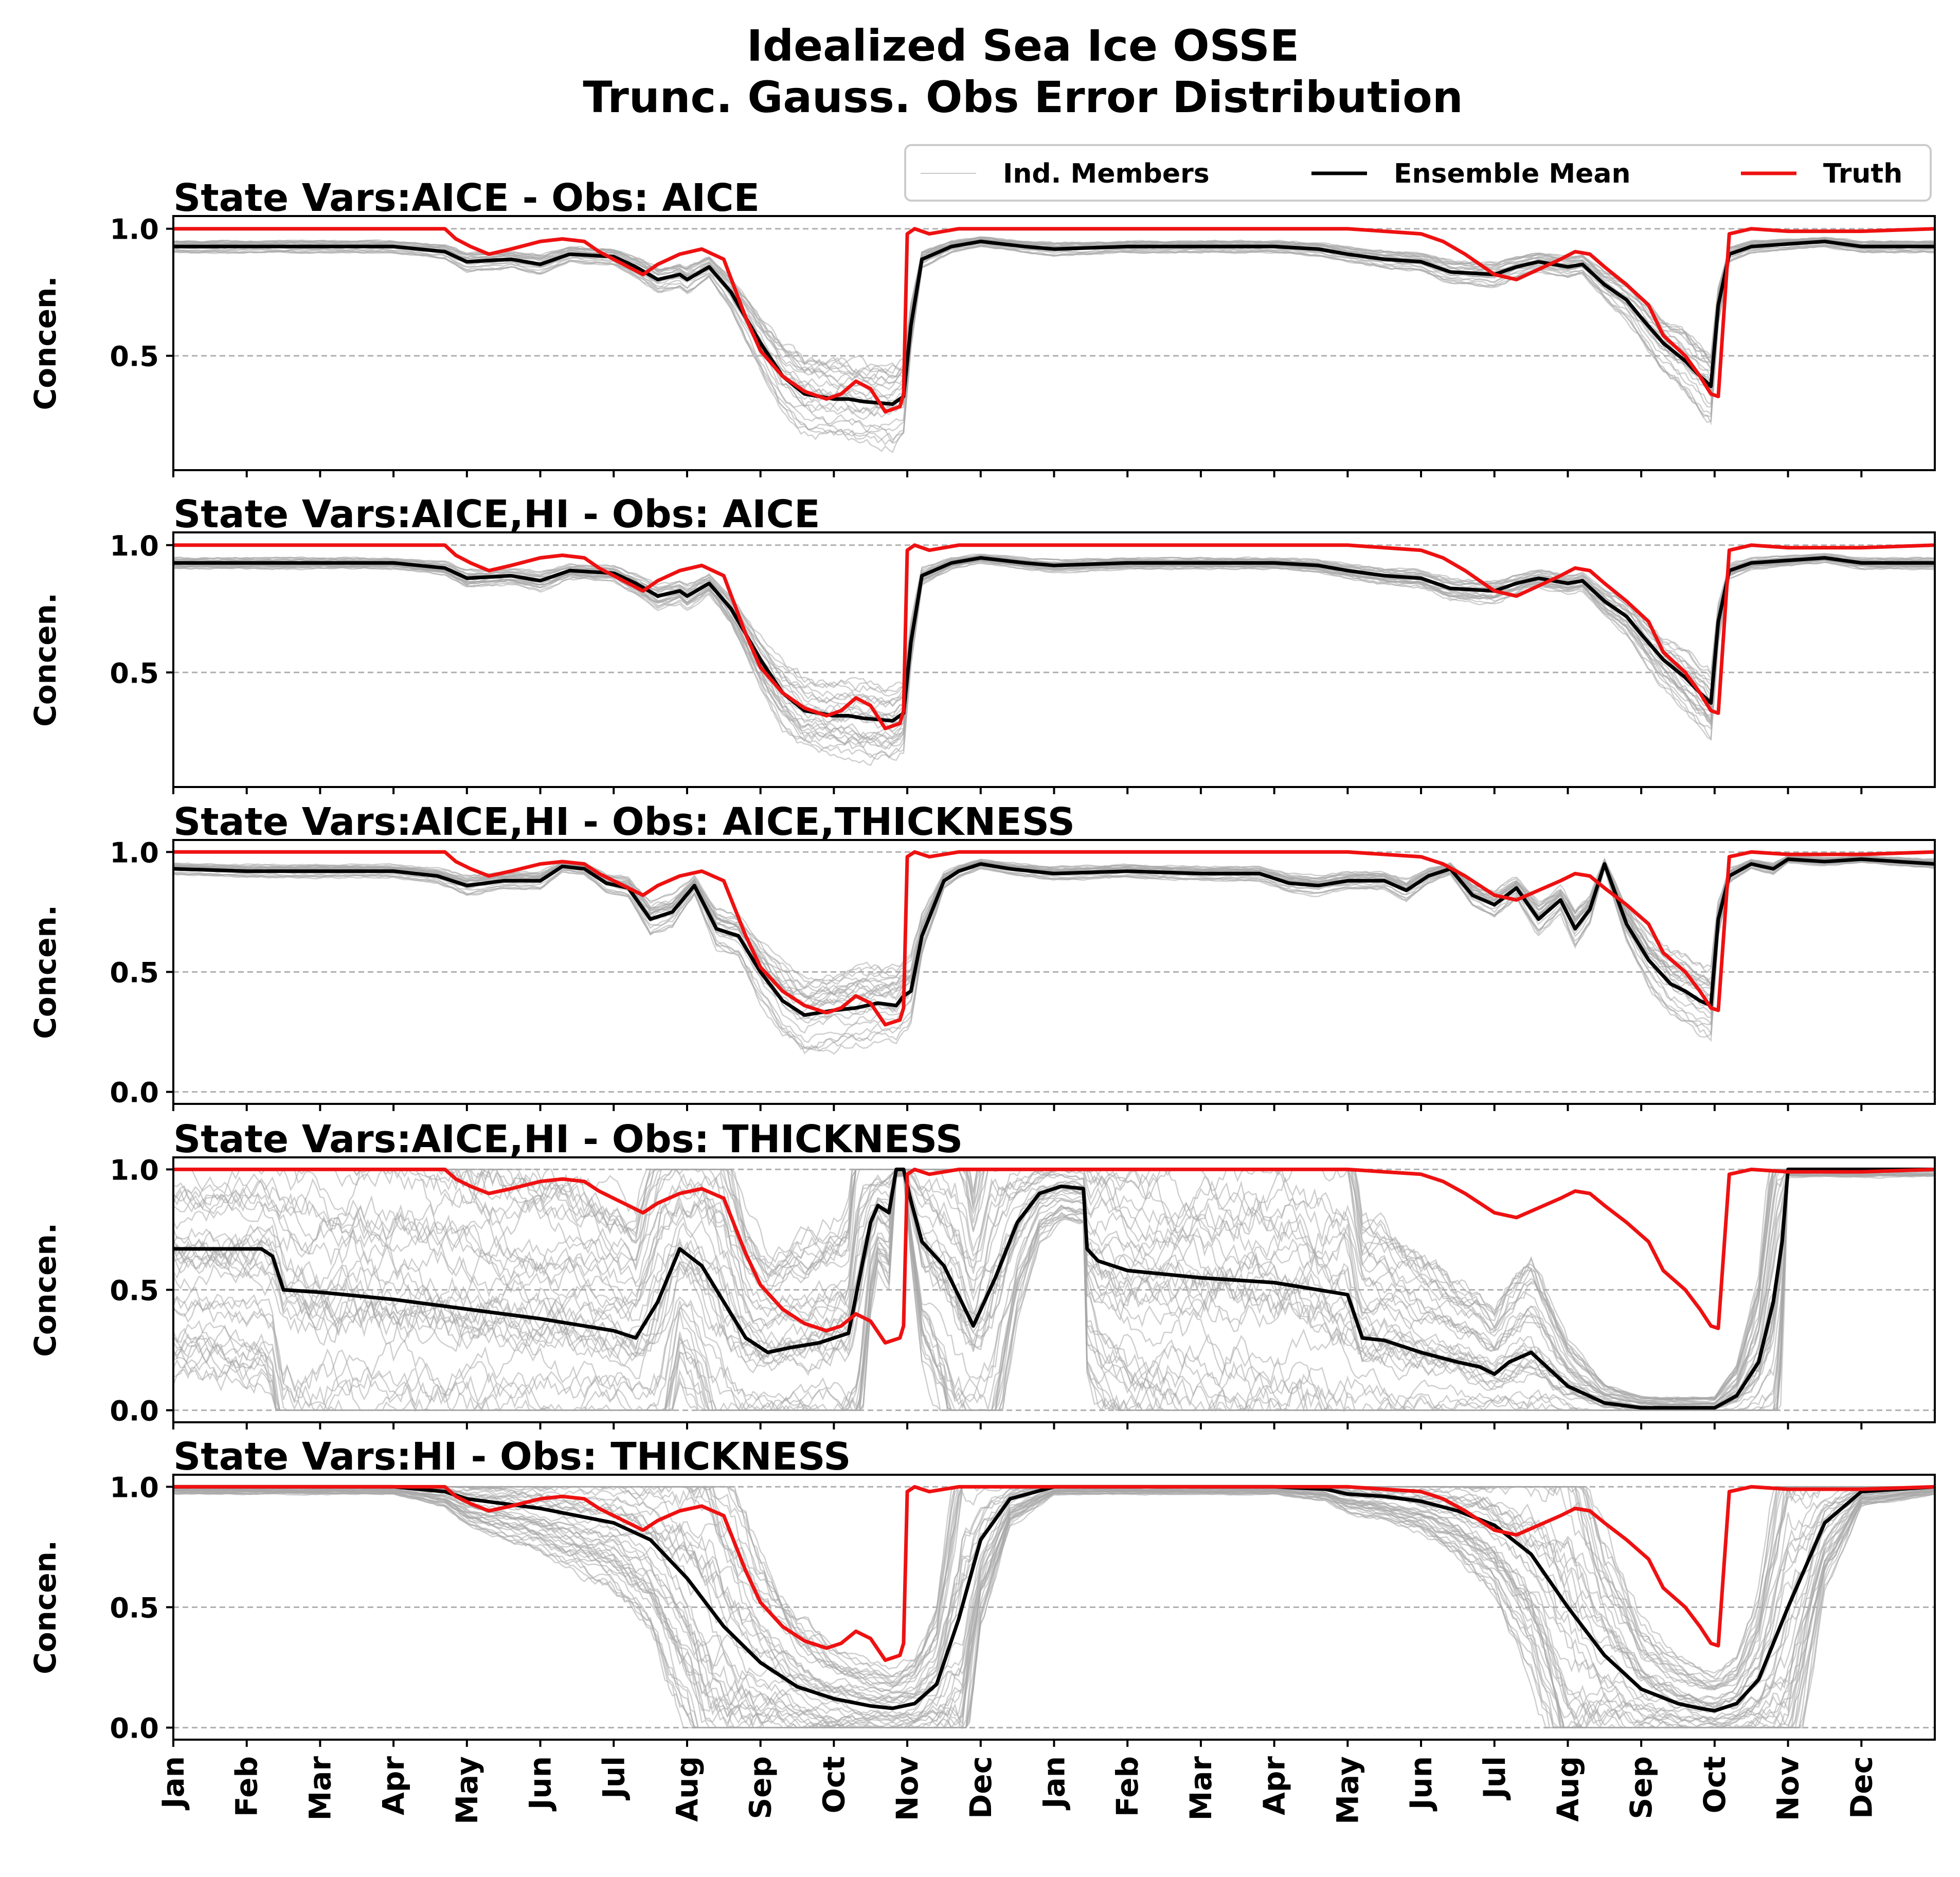 The height and width of the screenshot is (1877, 1960). What do you see at coordinates (568, 1139) in the screenshot?
I see `panel-title: State Vars:AICE,HI - Obs: THICKNESS` at bounding box center [568, 1139].